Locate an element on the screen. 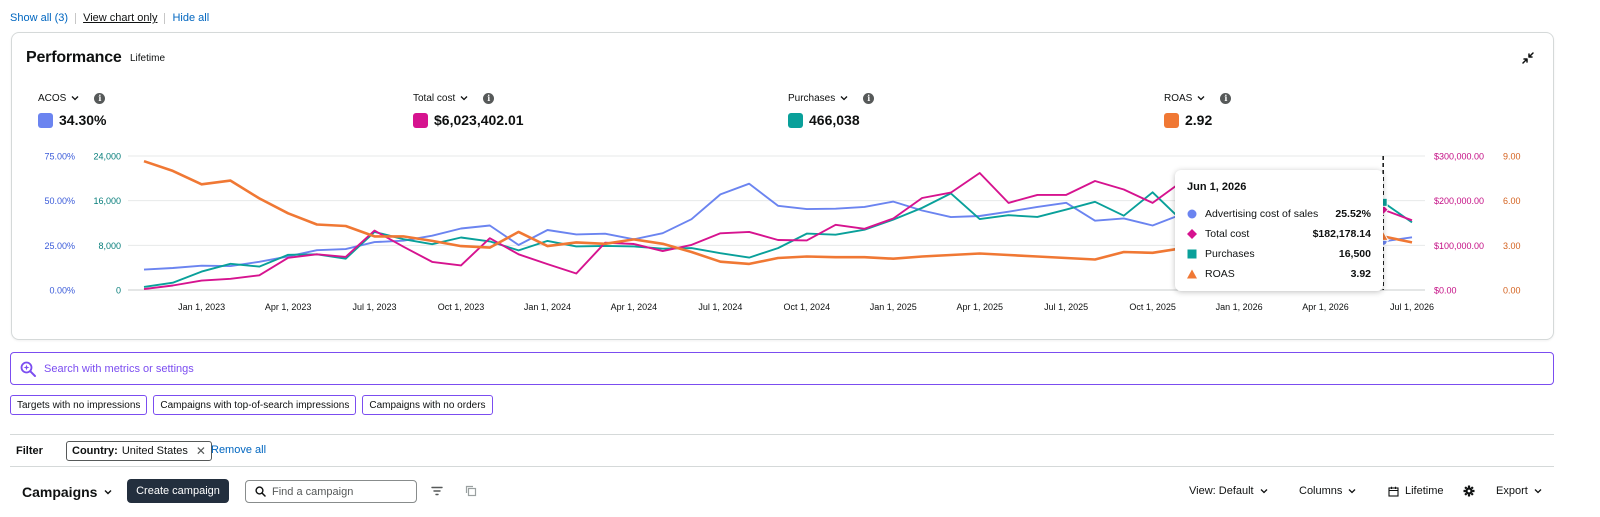 The height and width of the screenshot is (517, 1600). metric-roas: ROAS i 2.92 is located at coordinates (1198, 109).